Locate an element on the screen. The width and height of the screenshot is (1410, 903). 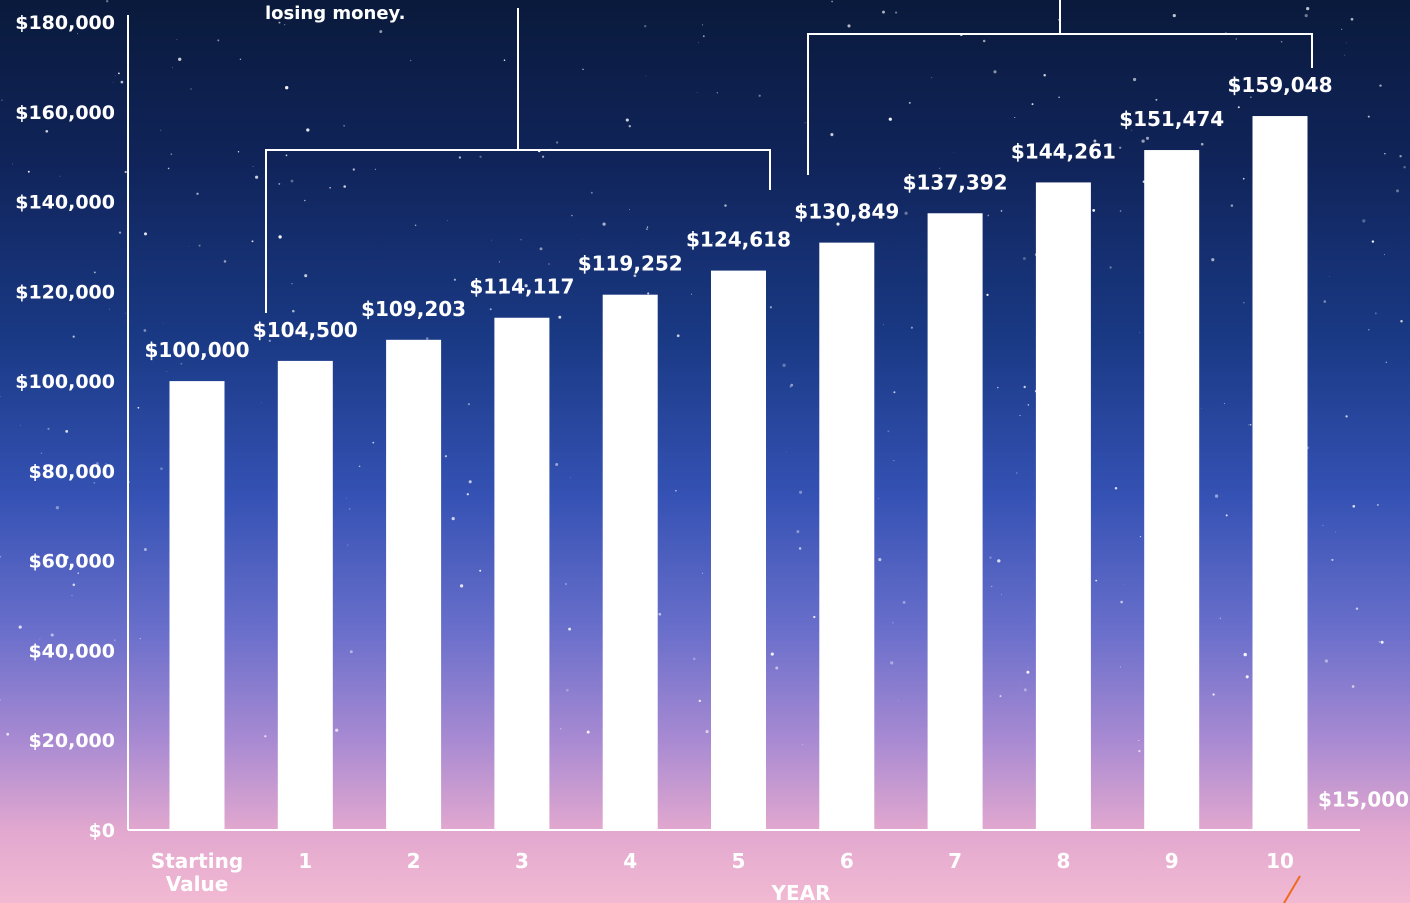
y-tick-label: $100,000 is located at coordinates (65, 382).